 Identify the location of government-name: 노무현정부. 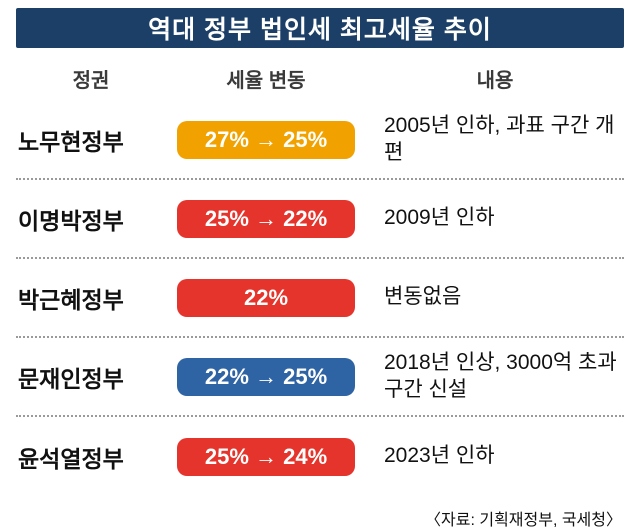
(71, 141).